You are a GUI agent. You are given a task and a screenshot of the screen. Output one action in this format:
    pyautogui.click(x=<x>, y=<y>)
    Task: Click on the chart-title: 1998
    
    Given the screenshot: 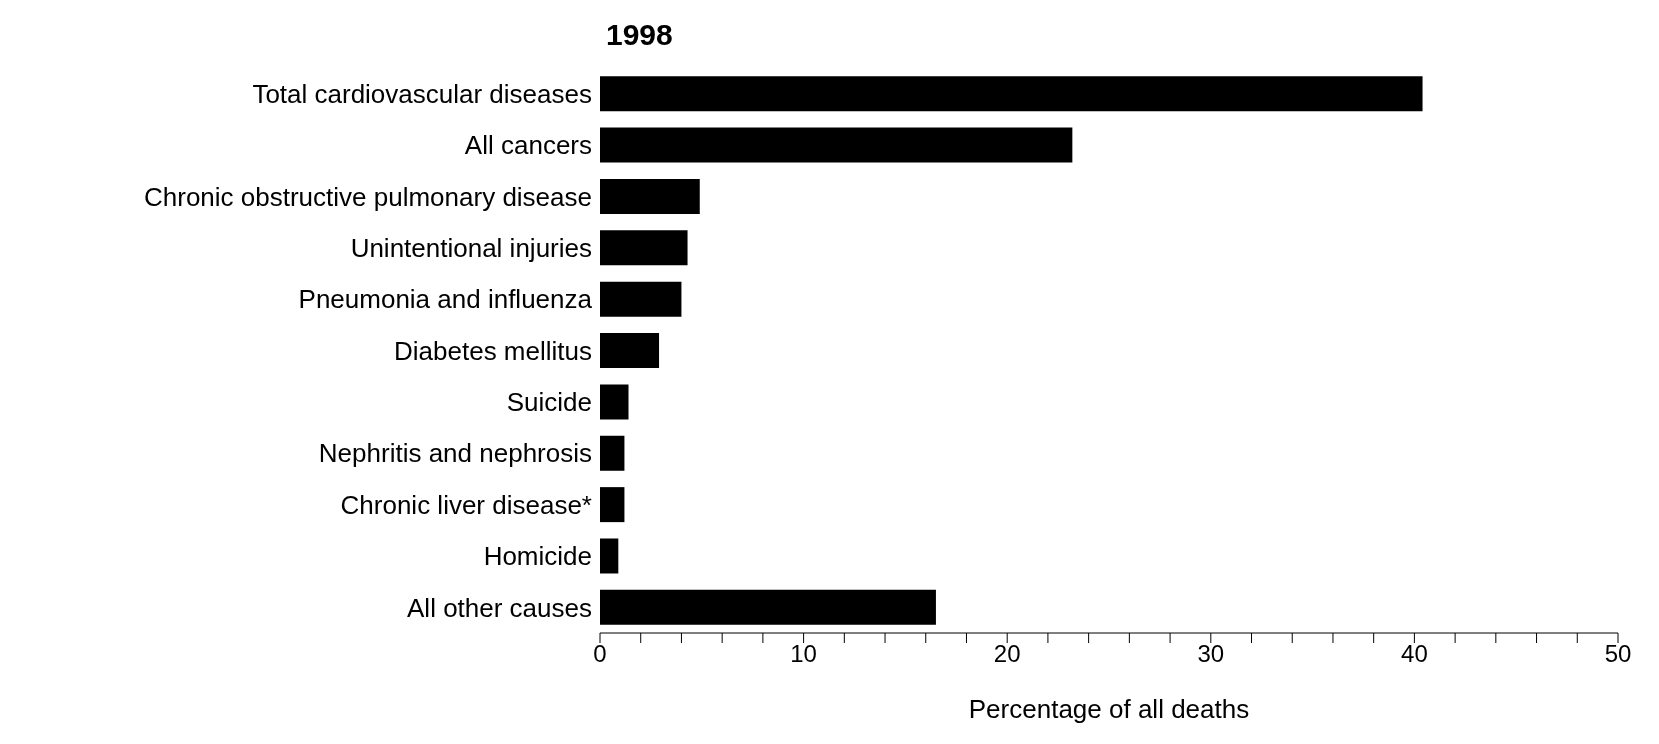 What is the action you would take?
    pyautogui.click(x=639, y=35)
    